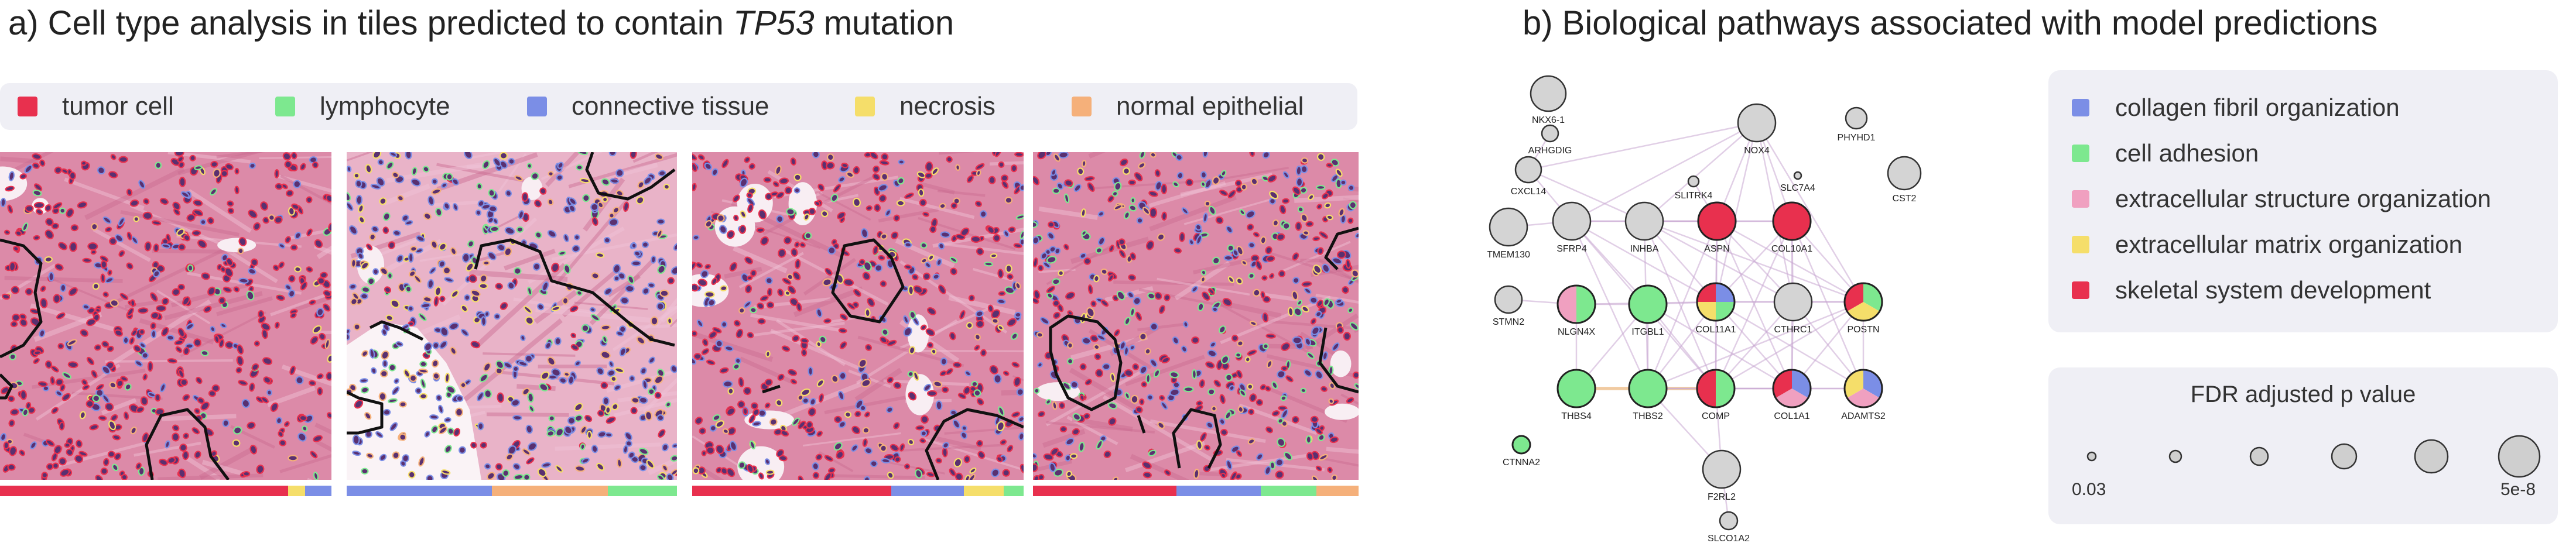  I want to click on gene-node-col10a1: COL10A1, so click(1792, 228).